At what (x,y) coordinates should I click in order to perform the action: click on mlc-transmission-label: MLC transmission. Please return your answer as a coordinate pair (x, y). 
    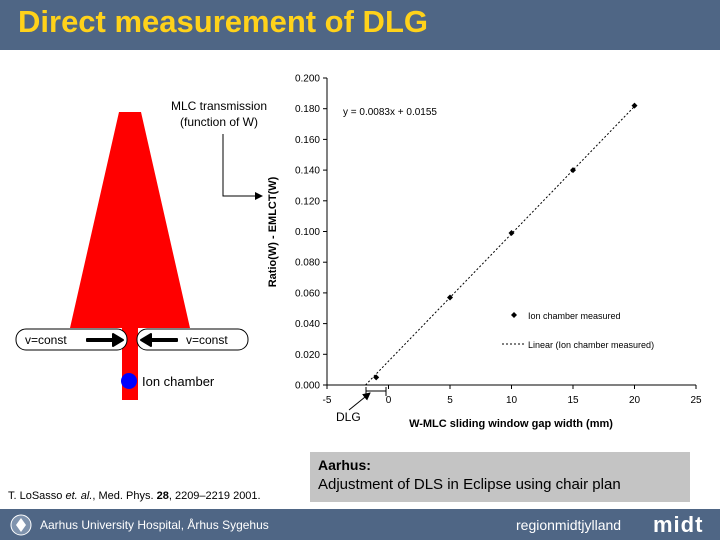
    Looking at the image, I should click on (219, 106).